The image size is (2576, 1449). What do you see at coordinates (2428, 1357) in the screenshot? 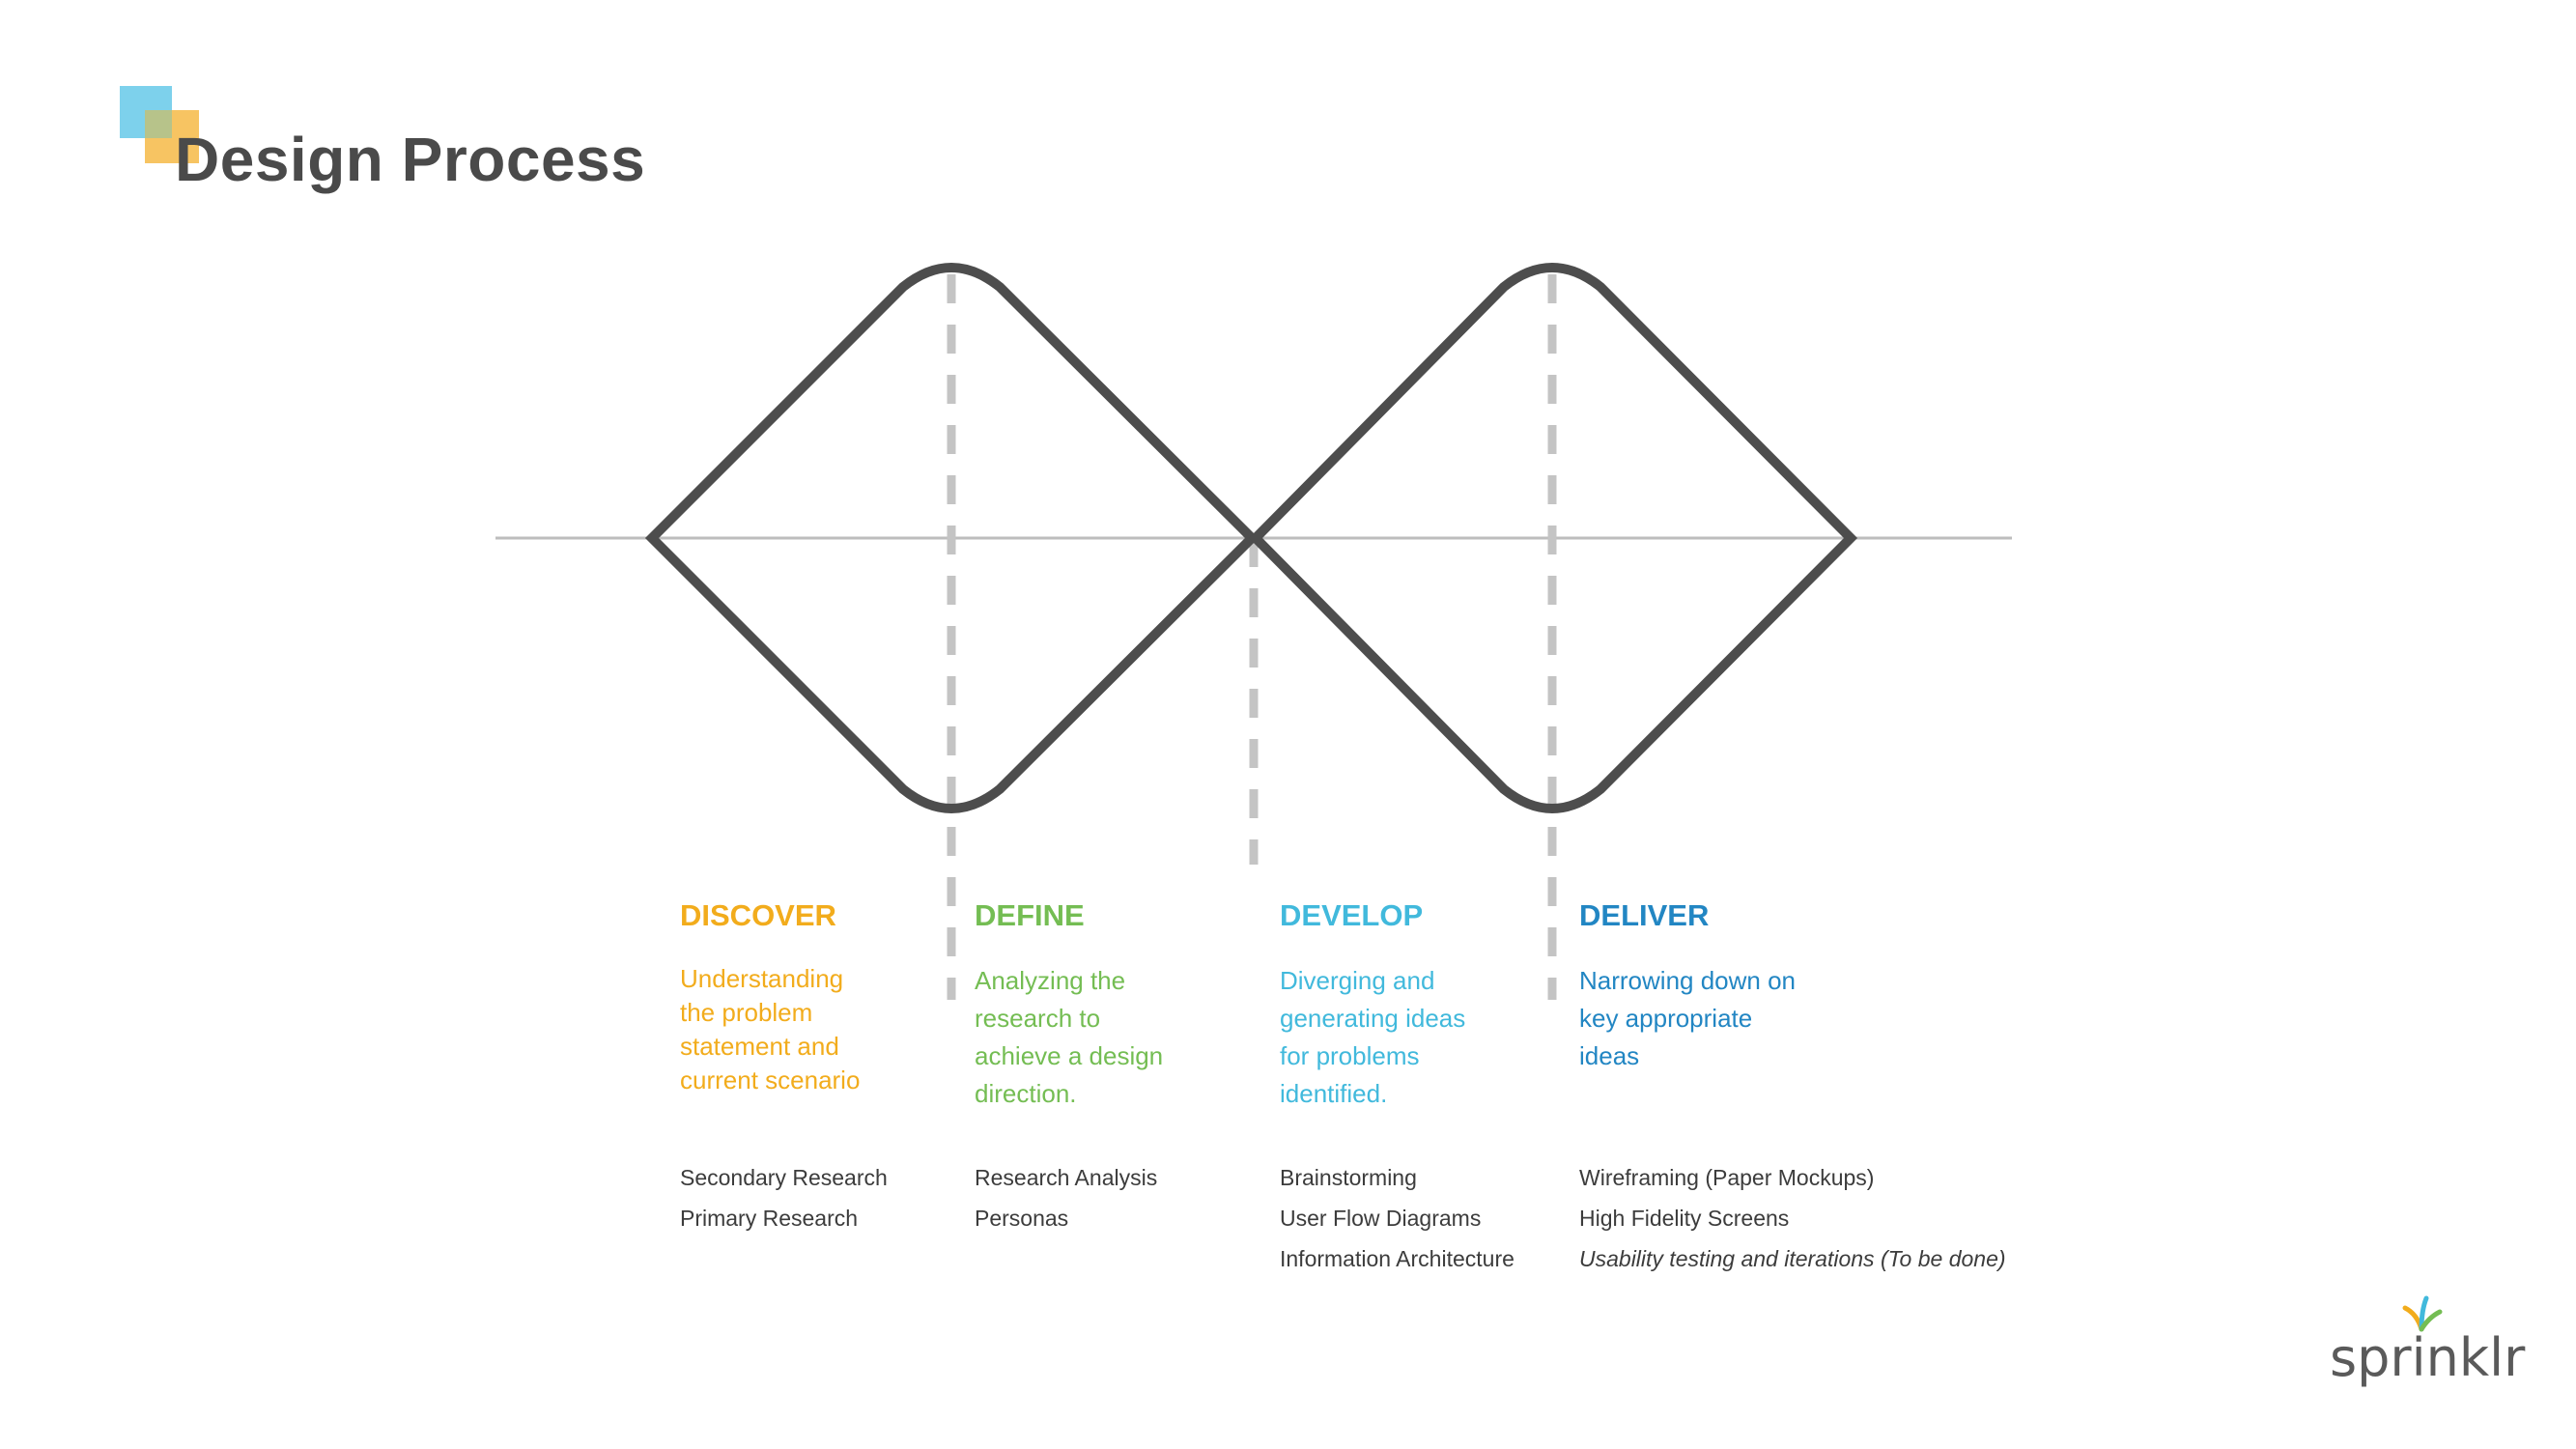
I see `sprinklr-wordmark: sprinklr` at bounding box center [2428, 1357].